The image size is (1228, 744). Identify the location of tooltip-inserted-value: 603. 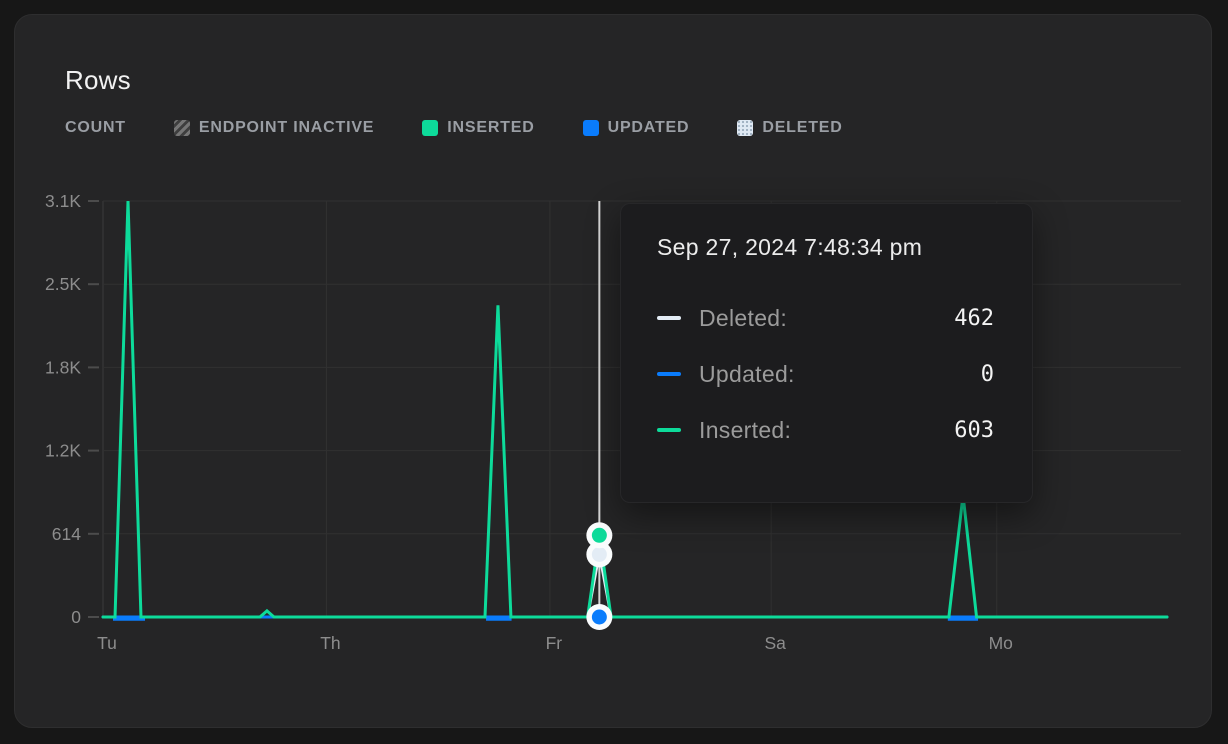
(974, 430).